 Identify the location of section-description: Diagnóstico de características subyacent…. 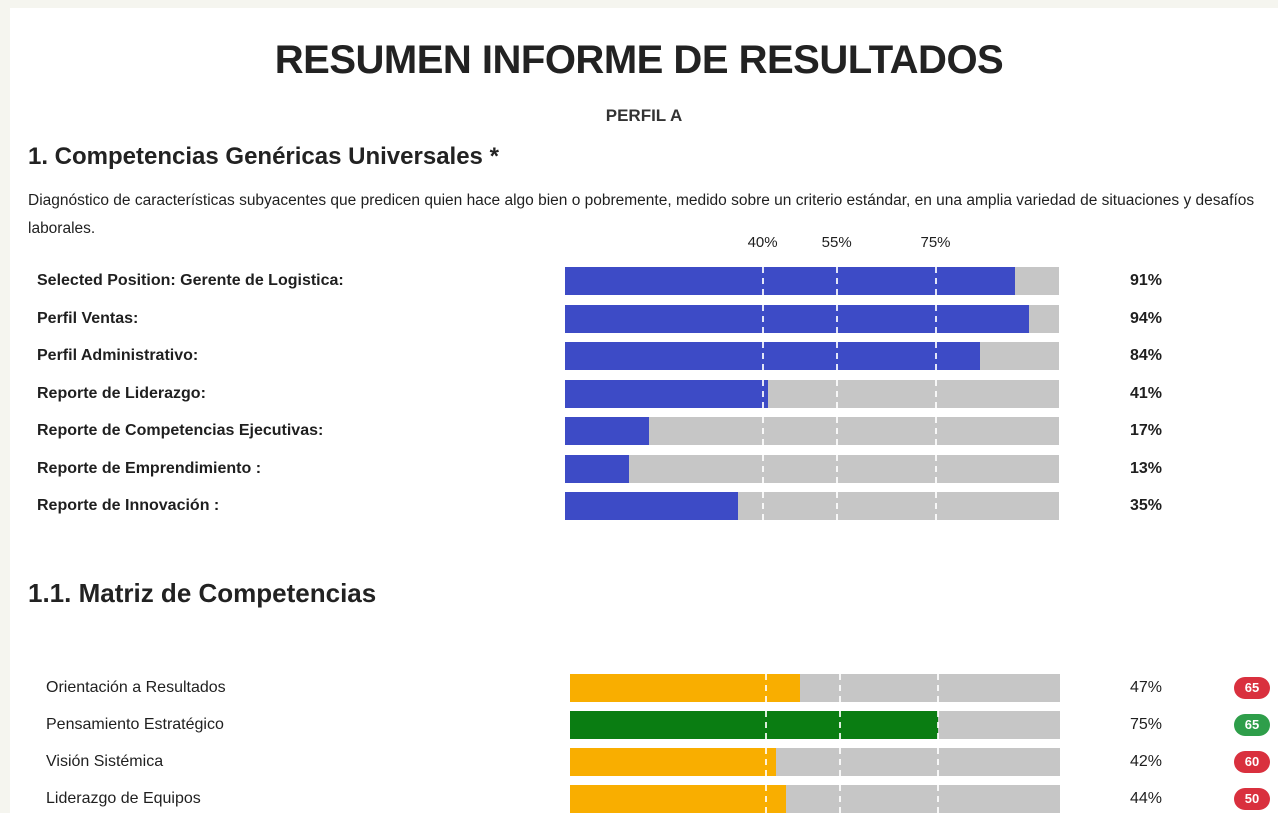
(641, 214).